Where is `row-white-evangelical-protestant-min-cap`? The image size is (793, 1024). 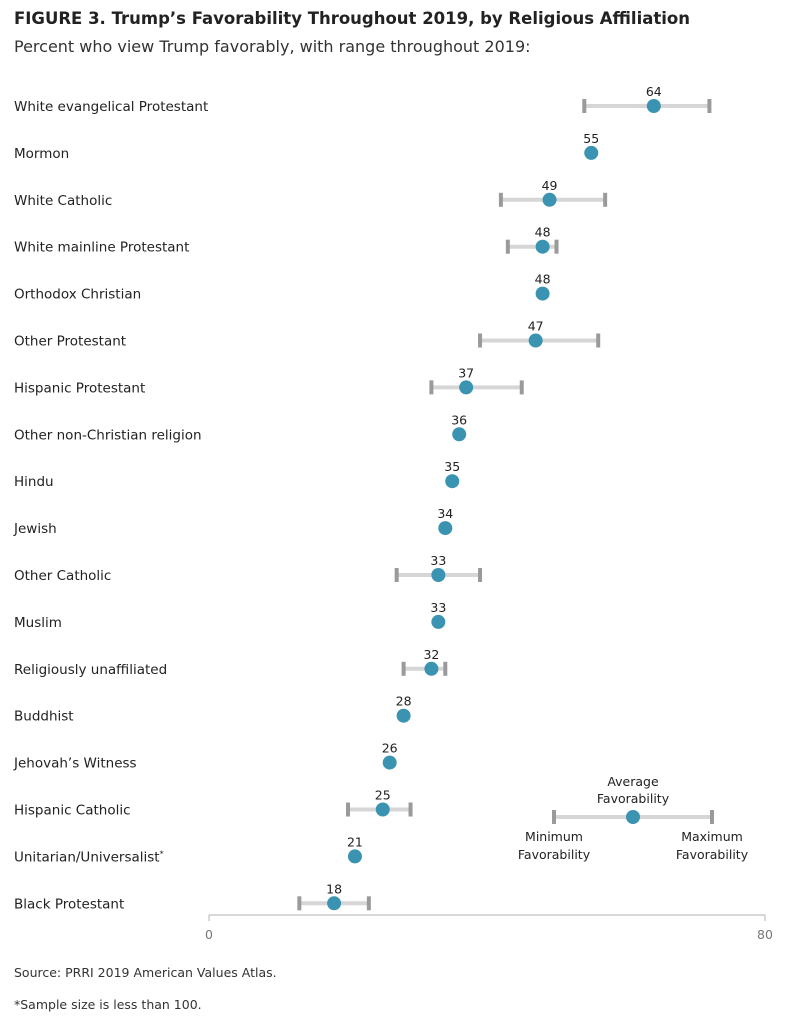 row-white-evangelical-protestant-min-cap is located at coordinates (584, 106).